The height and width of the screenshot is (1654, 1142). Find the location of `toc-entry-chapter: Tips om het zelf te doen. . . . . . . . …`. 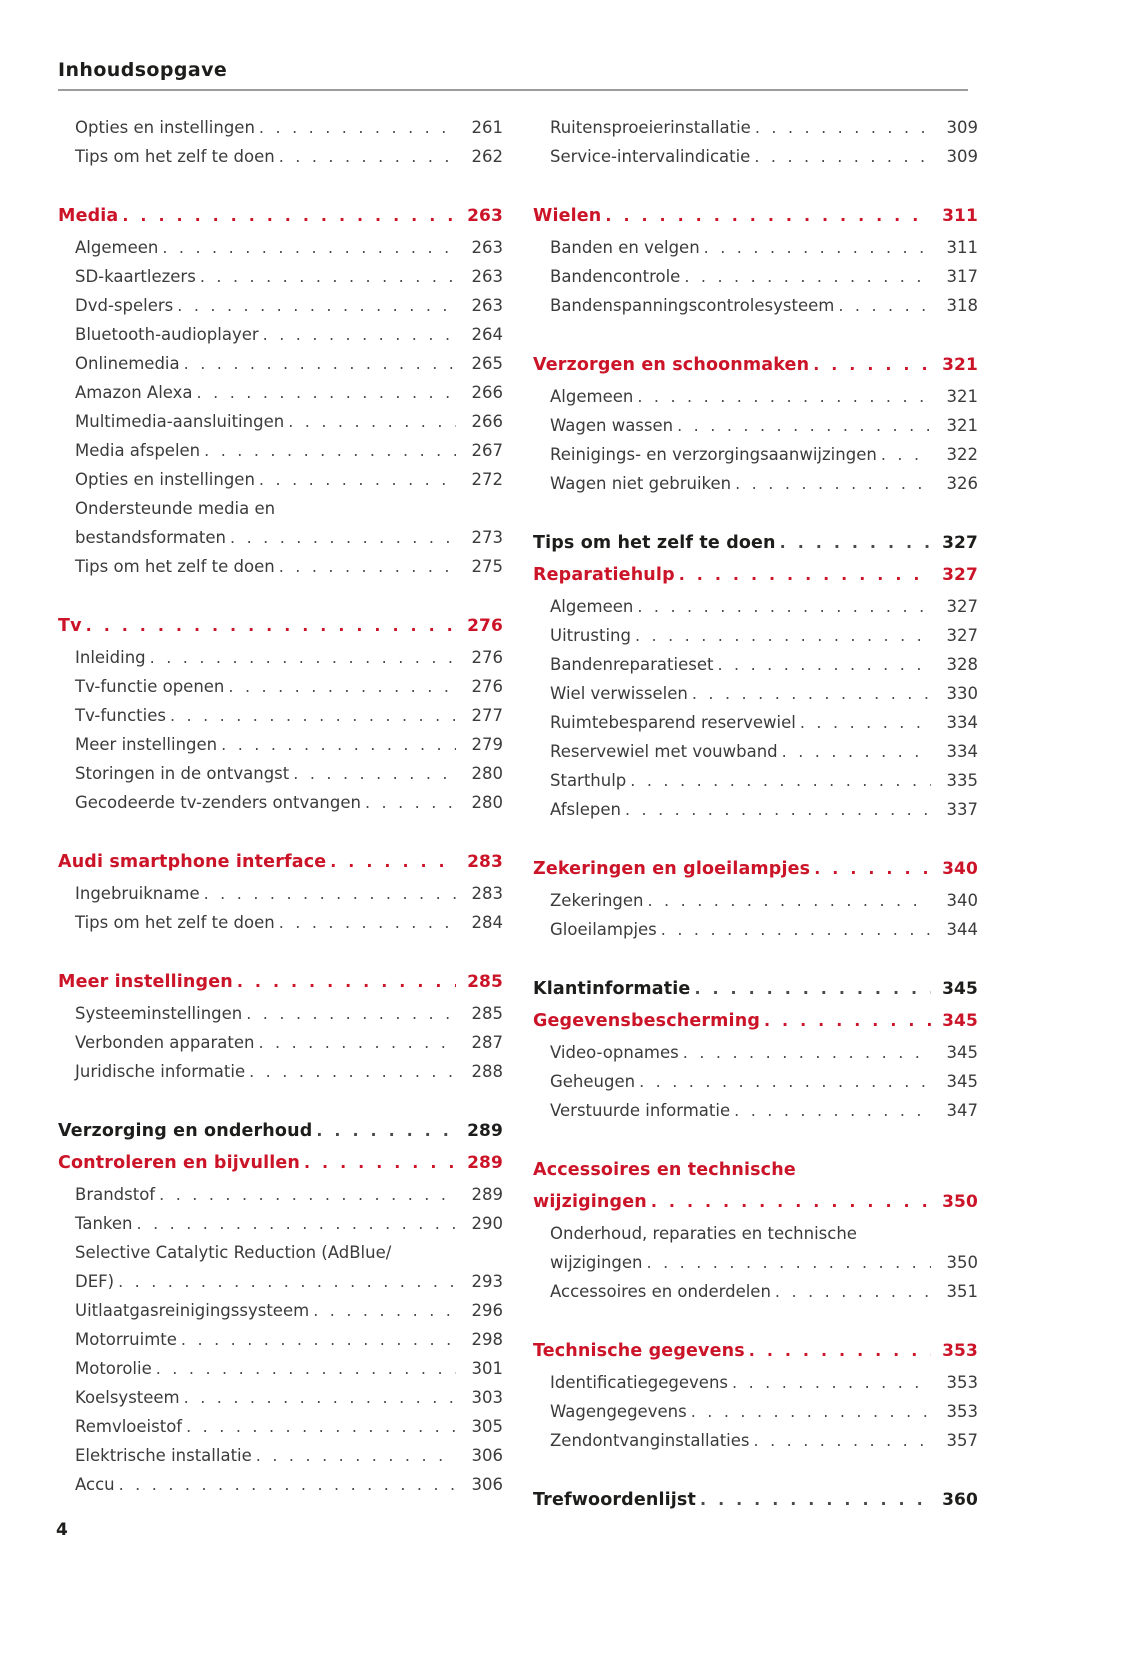

toc-entry-chapter: Tips om het zelf te doen. . . . . . . . … is located at coordinates (755, 550).